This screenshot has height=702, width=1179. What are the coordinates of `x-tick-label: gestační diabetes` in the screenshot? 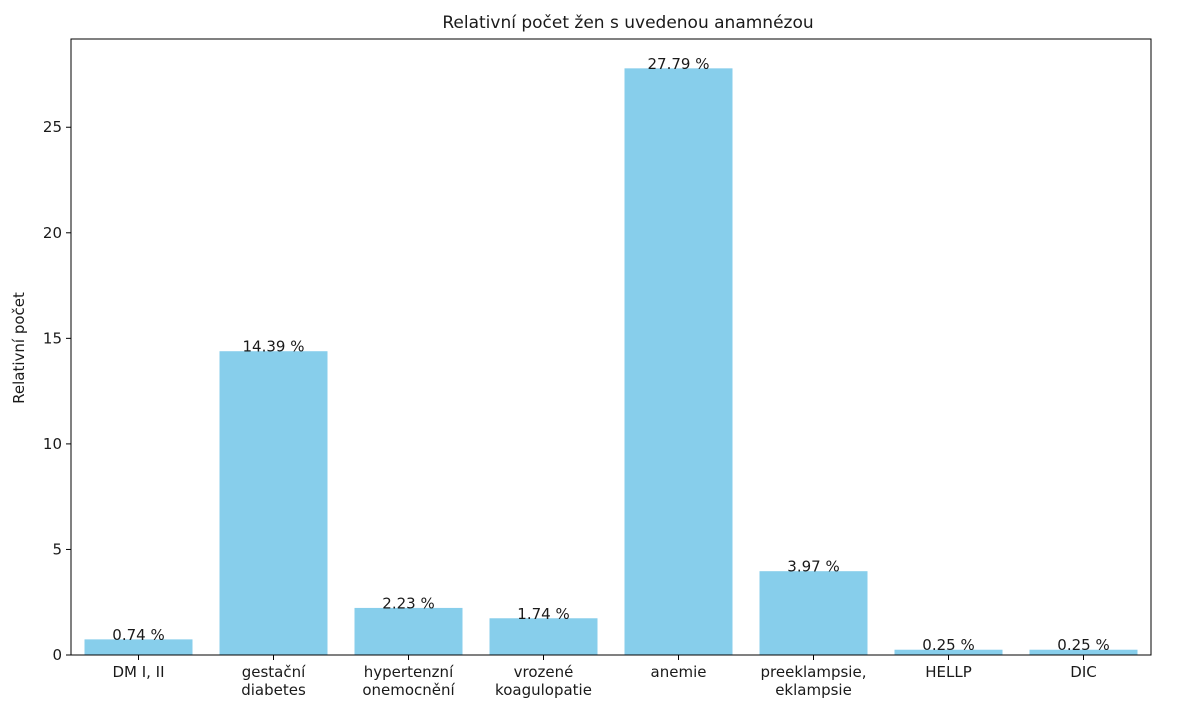 It's located at (273, 681).